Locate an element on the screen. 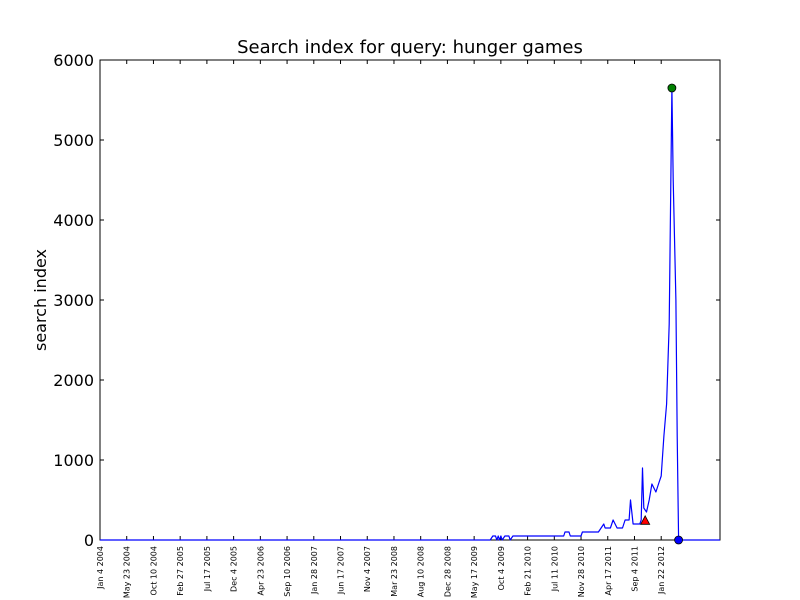 The image size is (800, 600). x-tick-label: Feb 21 2010 is located at coordinates (528, 571).